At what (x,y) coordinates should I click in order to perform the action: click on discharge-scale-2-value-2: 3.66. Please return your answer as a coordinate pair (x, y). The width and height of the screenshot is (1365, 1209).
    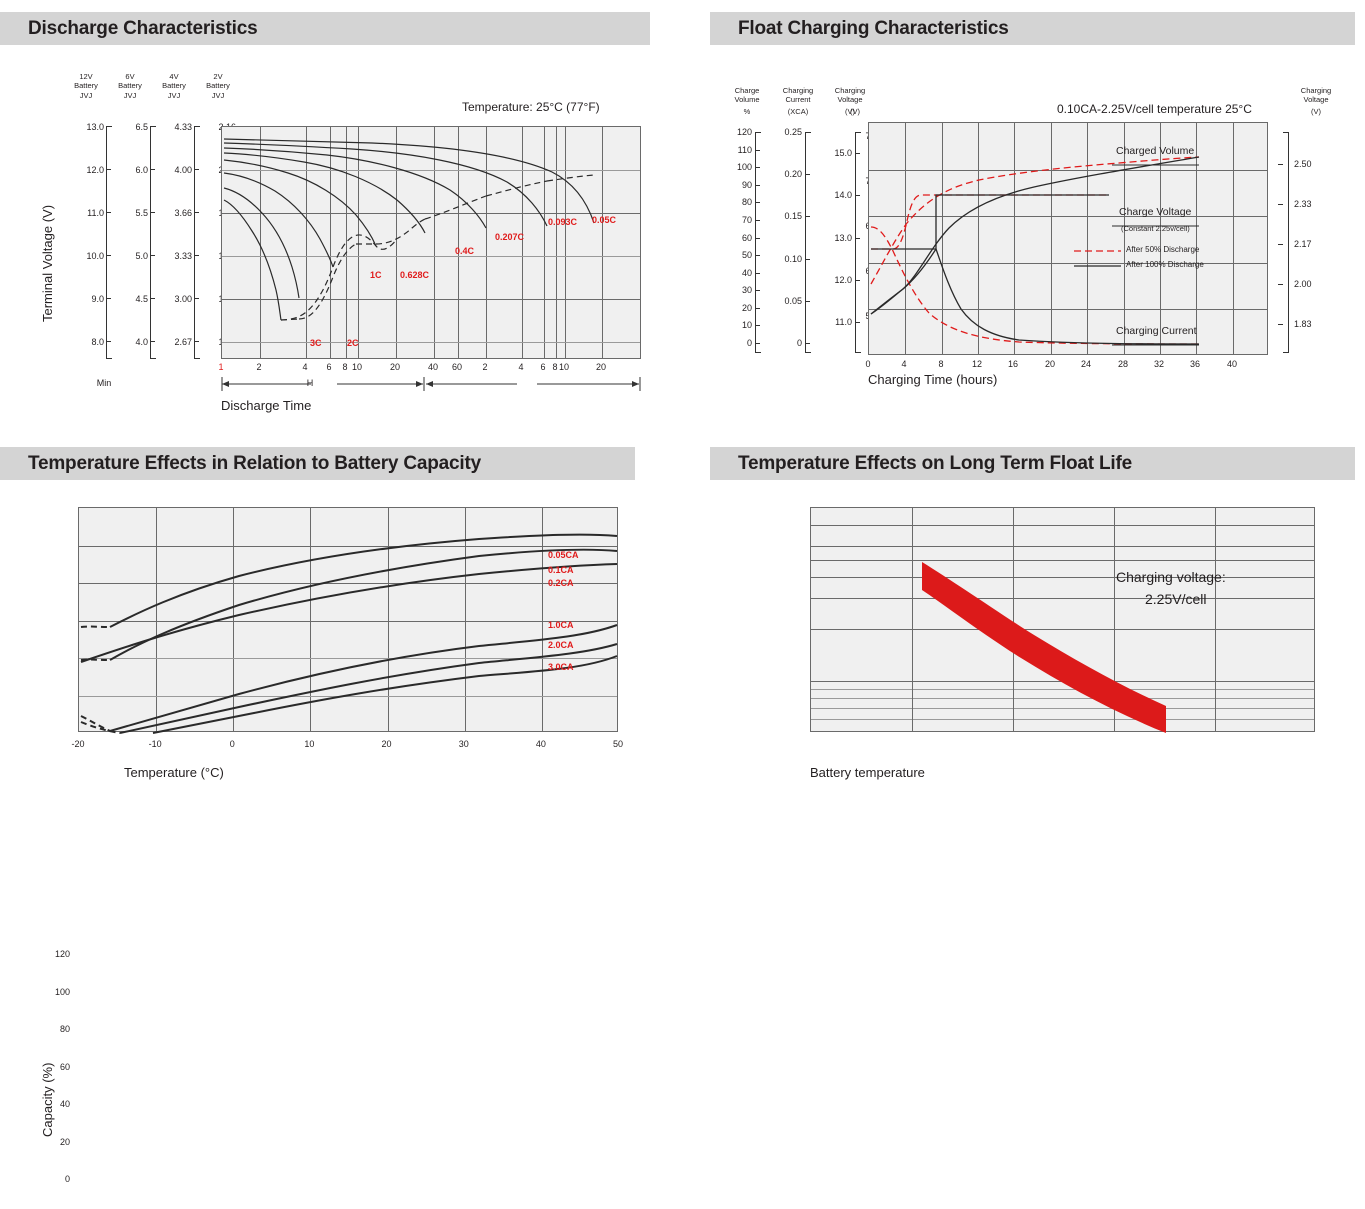
    Looking at the image, I should click on (183, 213).